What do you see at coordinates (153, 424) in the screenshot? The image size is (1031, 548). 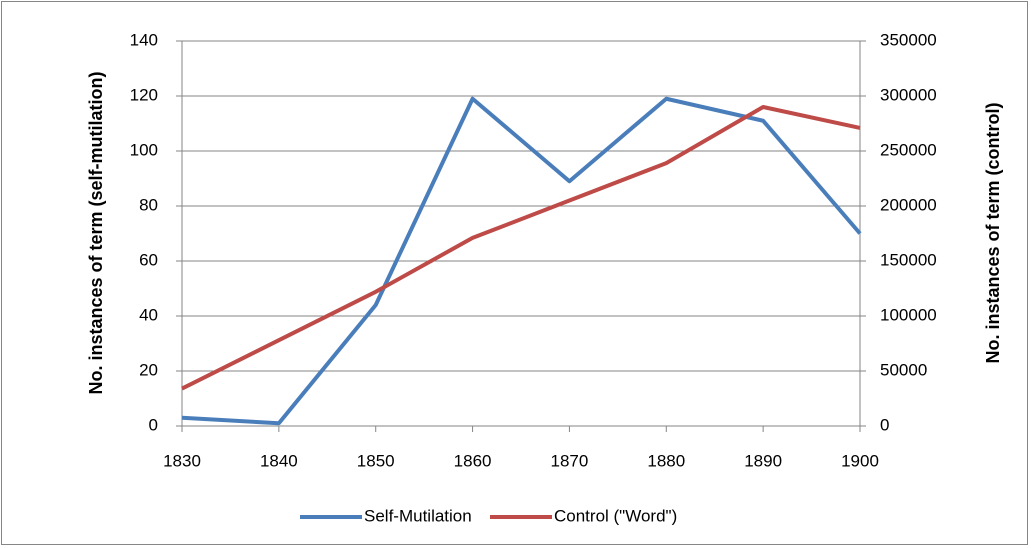 I see `y-tick-label: 0` at bounding box center [153, 424].